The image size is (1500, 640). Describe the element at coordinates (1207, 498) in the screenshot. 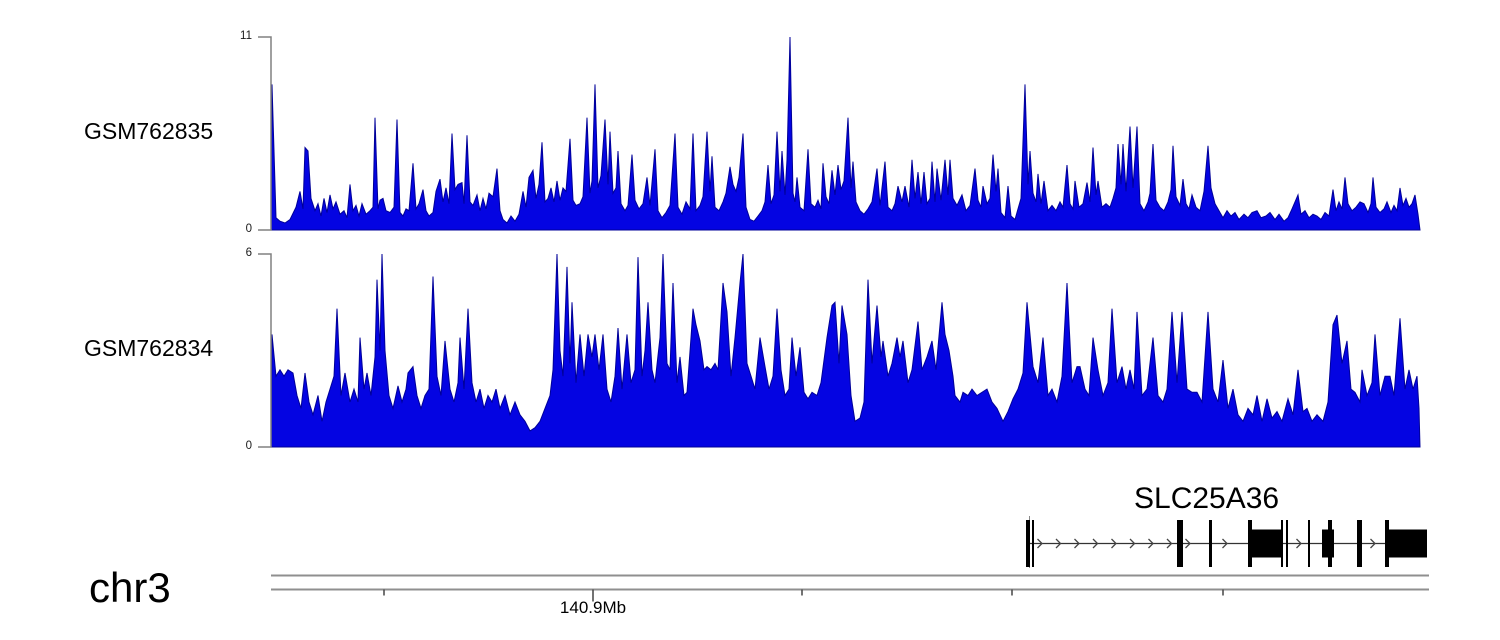

I see `gene-name-label: SLC25A36` at that location.